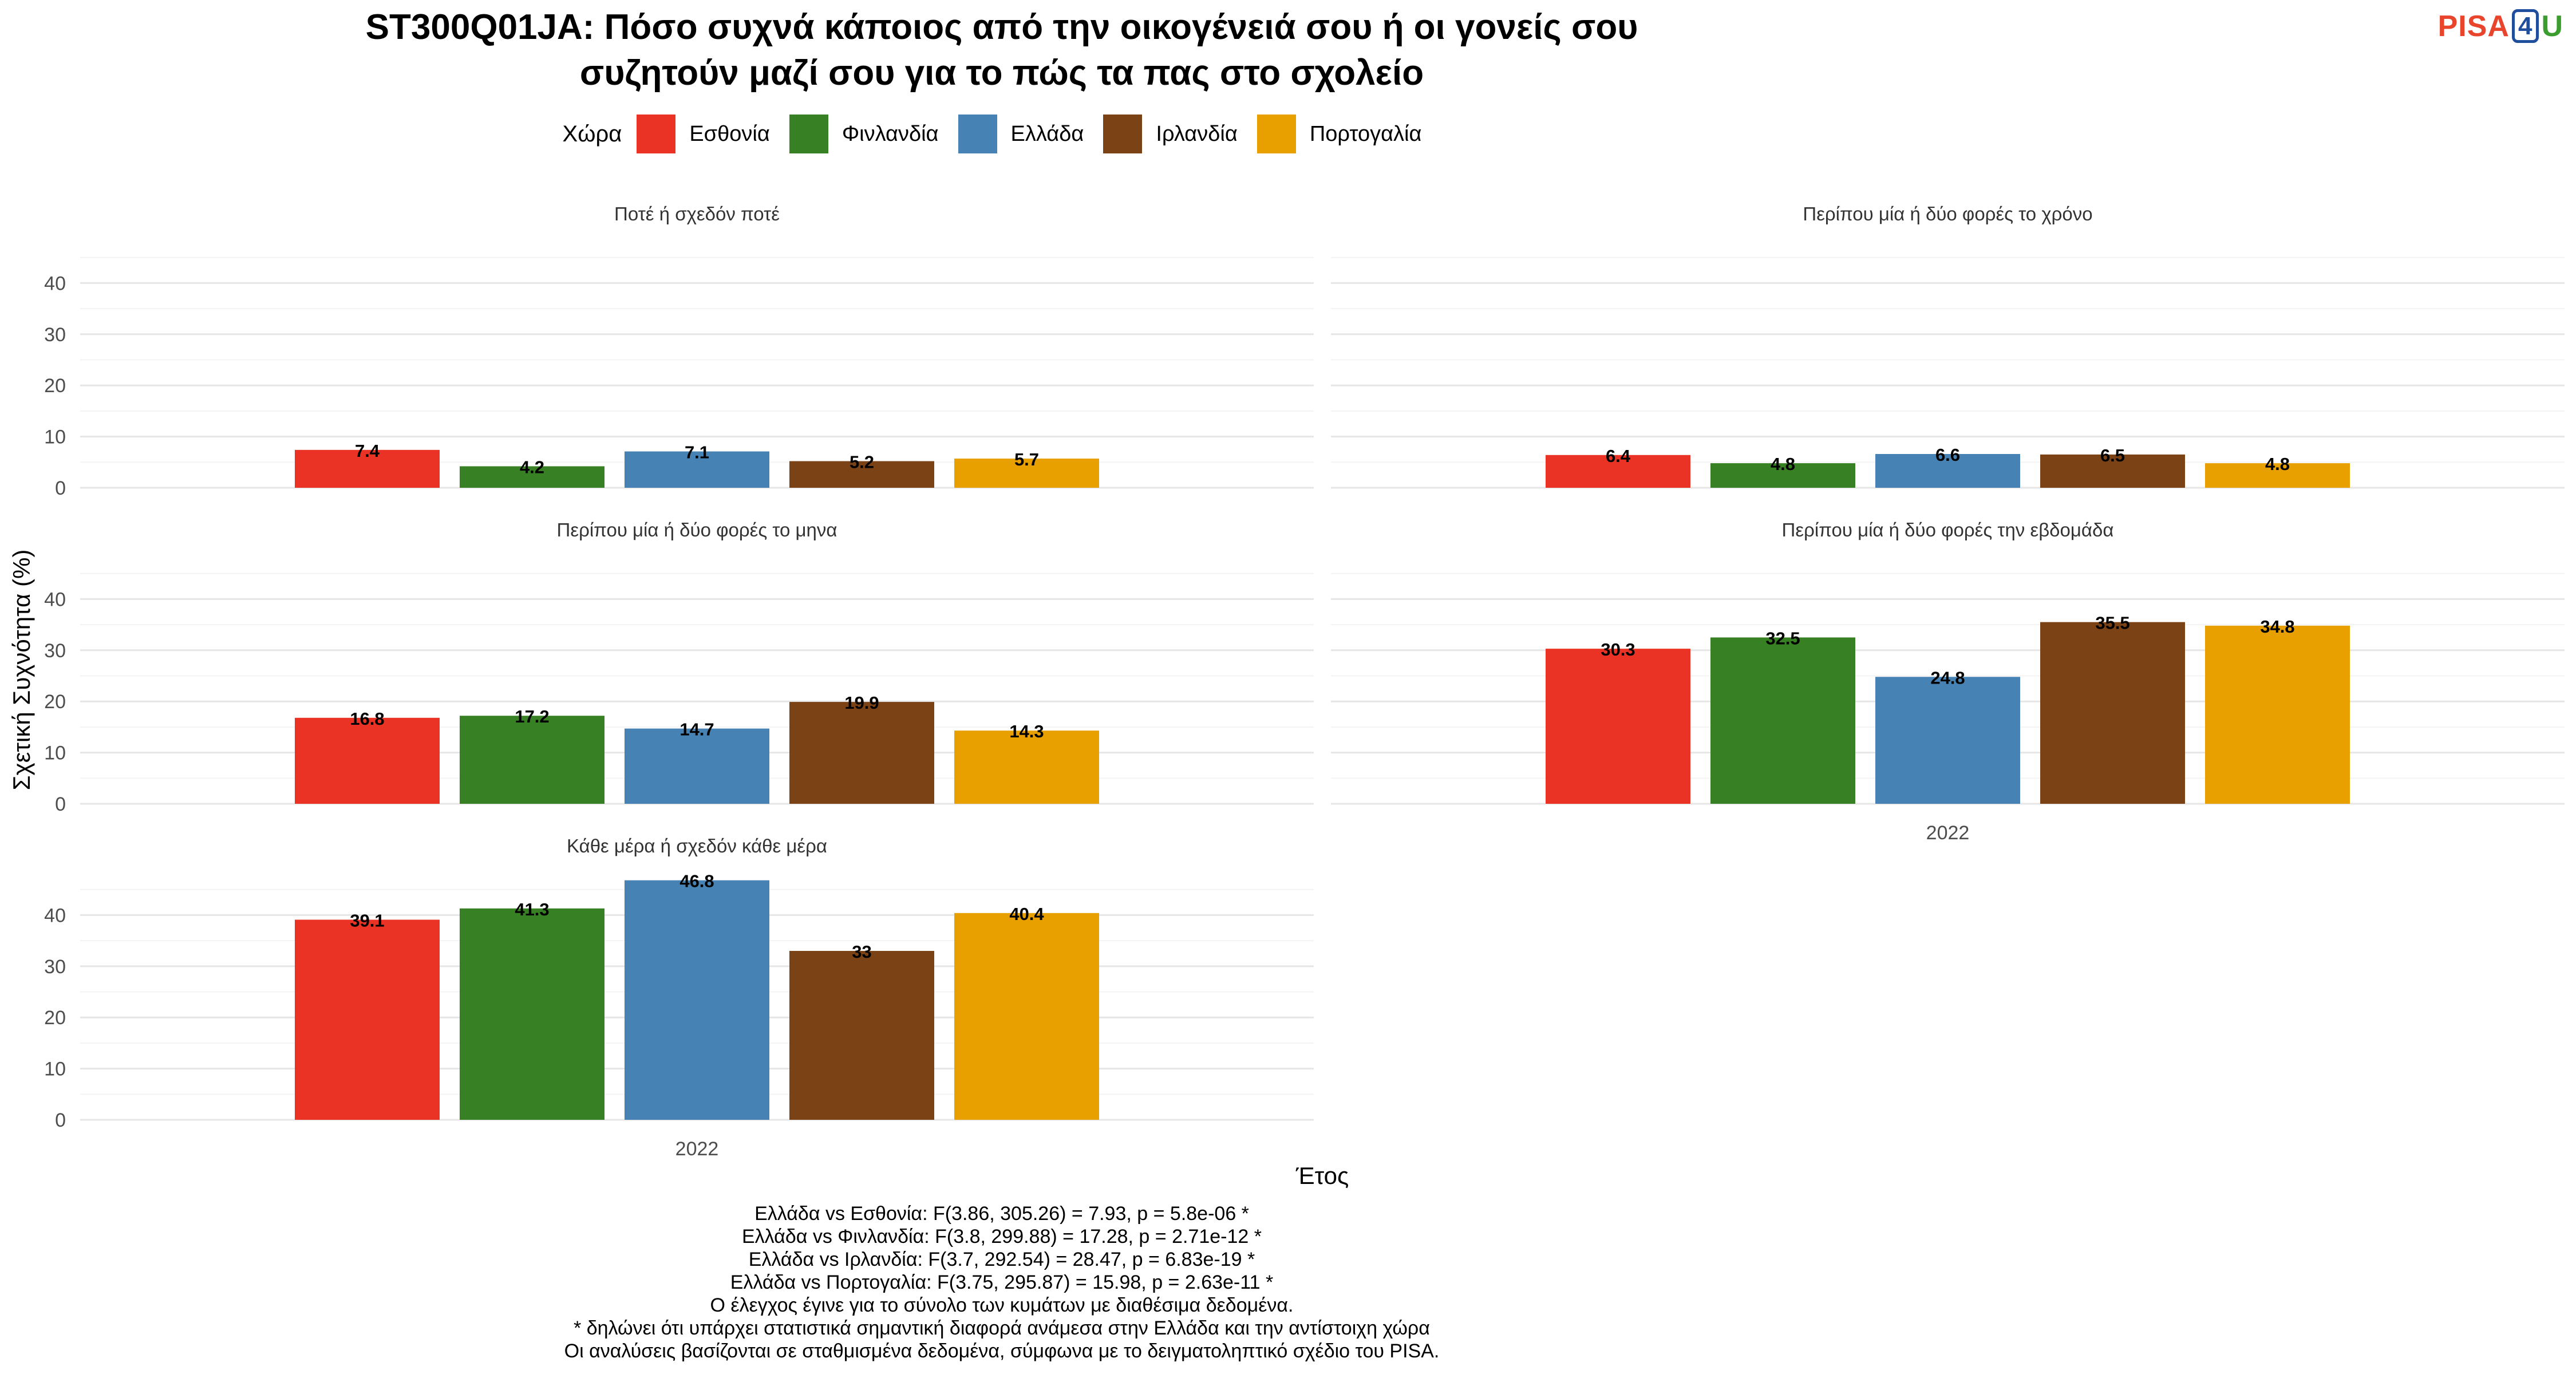 This screenshot has width=2576, height=1374. I want to click on data-label-ireland-panel-5: 33, so click(861, 952).